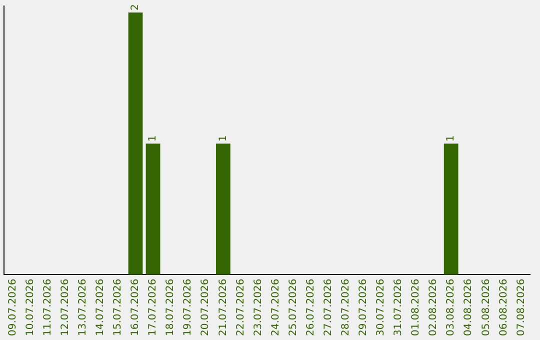 This screenshot has width=540, height=340. Describe the element at coordinates (136, 307) in the screenshot. I see `x-tick-label: 16.07.2026` at that location.